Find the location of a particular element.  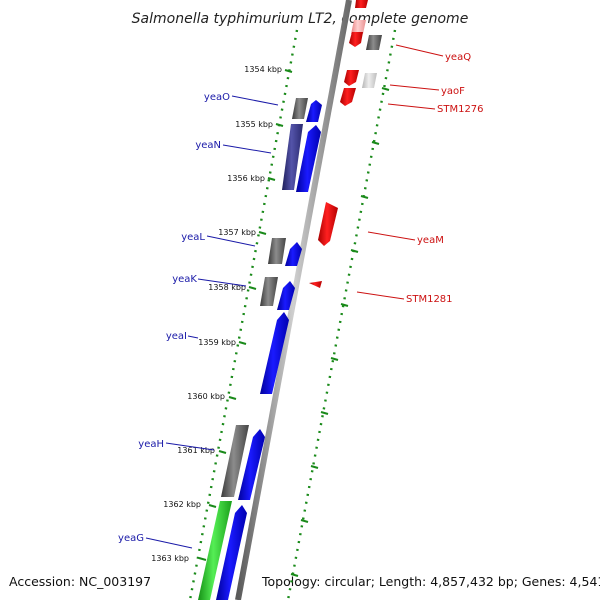

cds-arrow-yaoF is located at coordinates (351, 78).